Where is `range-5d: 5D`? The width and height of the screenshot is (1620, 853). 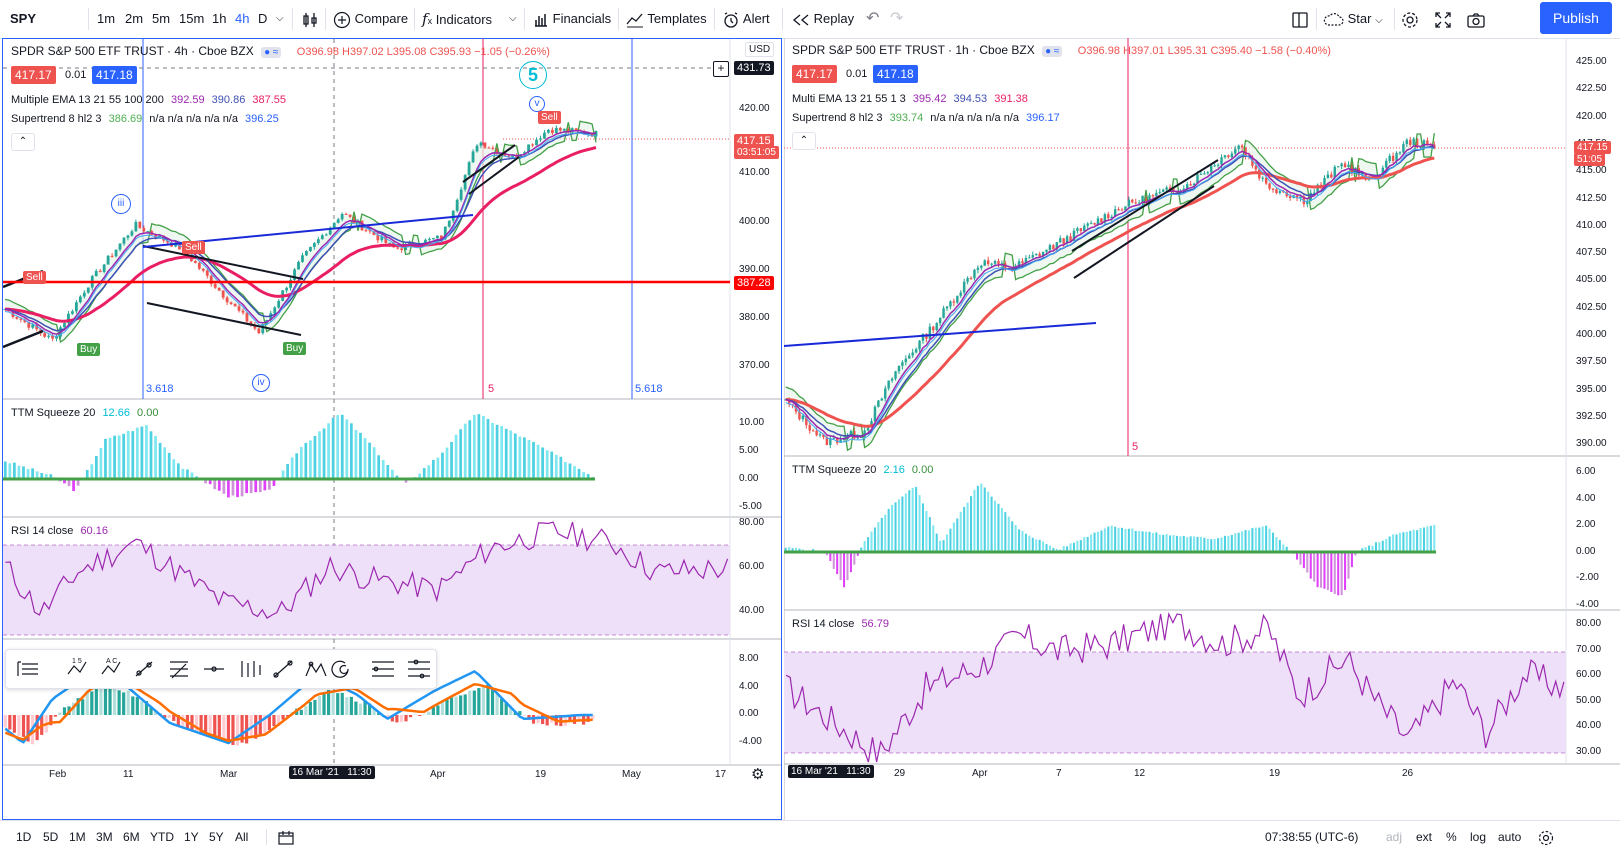 range-5d: 5D is located at coordinates (51, 837).